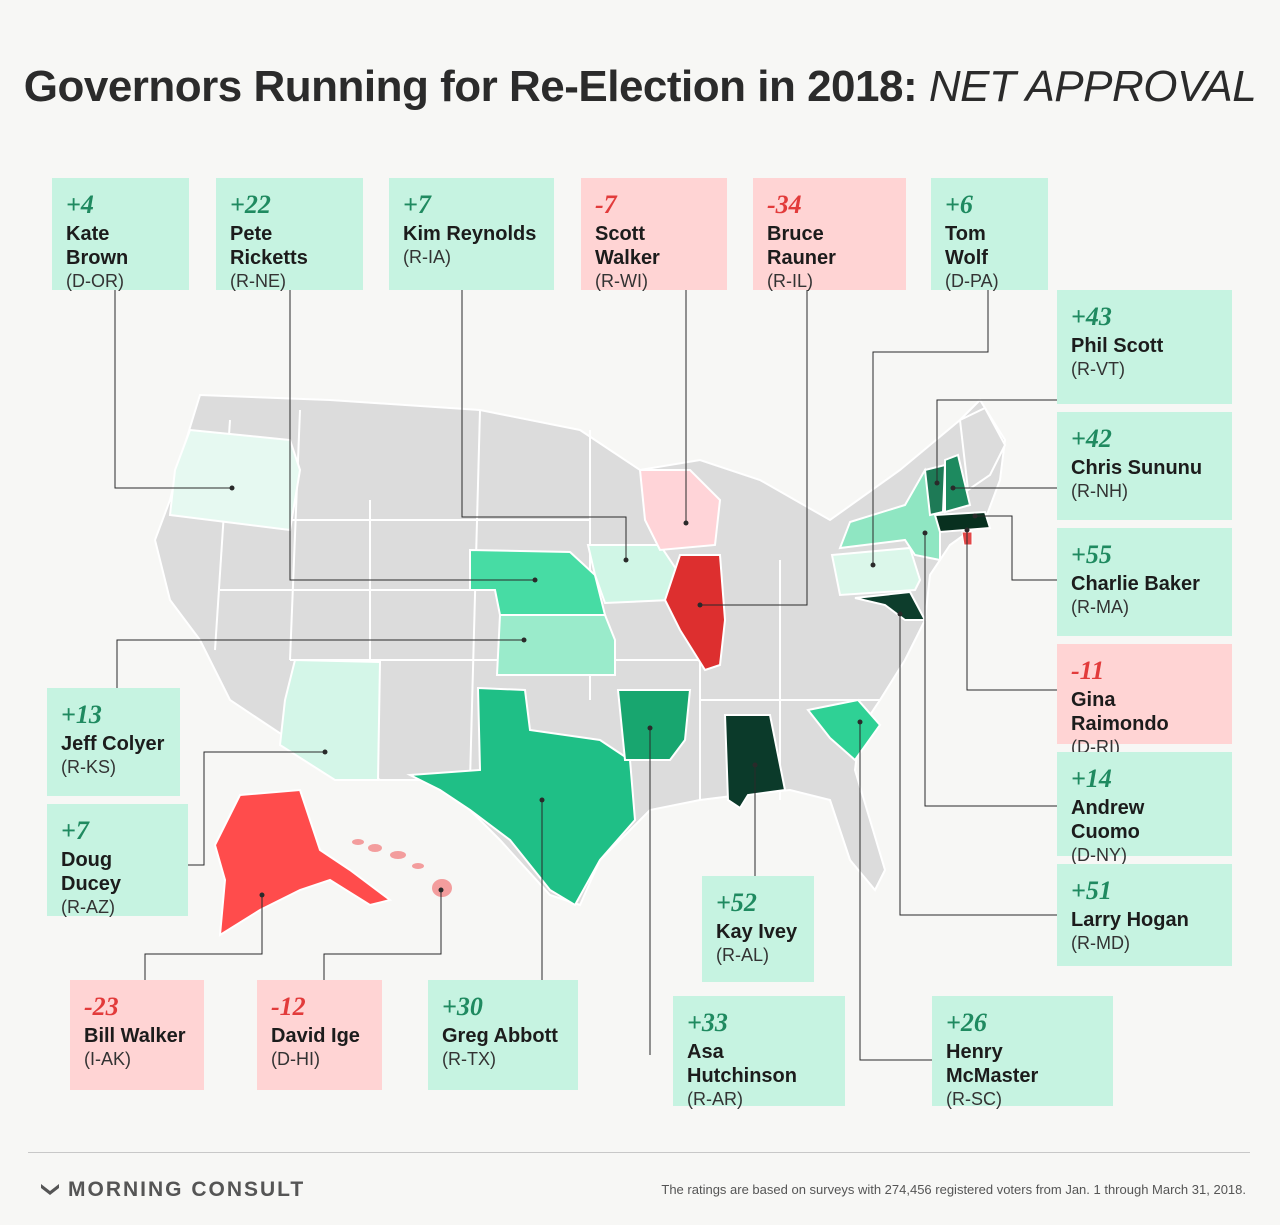  I want to click on brand-name: MORNING CONSULT, so click(187, 1189).